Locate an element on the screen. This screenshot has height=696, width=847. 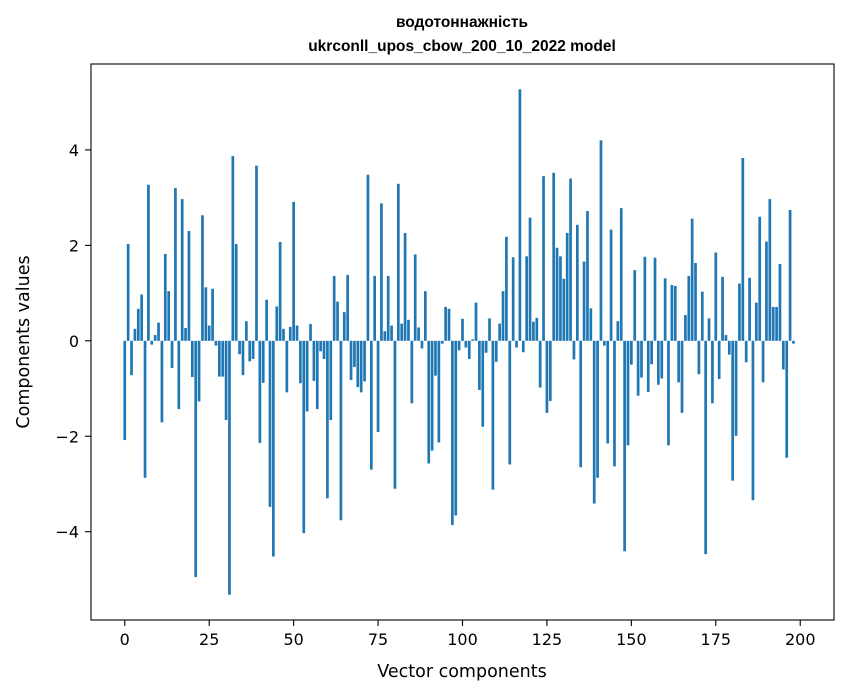
y-tick-label: 4 is located at coordinates (74, 150).